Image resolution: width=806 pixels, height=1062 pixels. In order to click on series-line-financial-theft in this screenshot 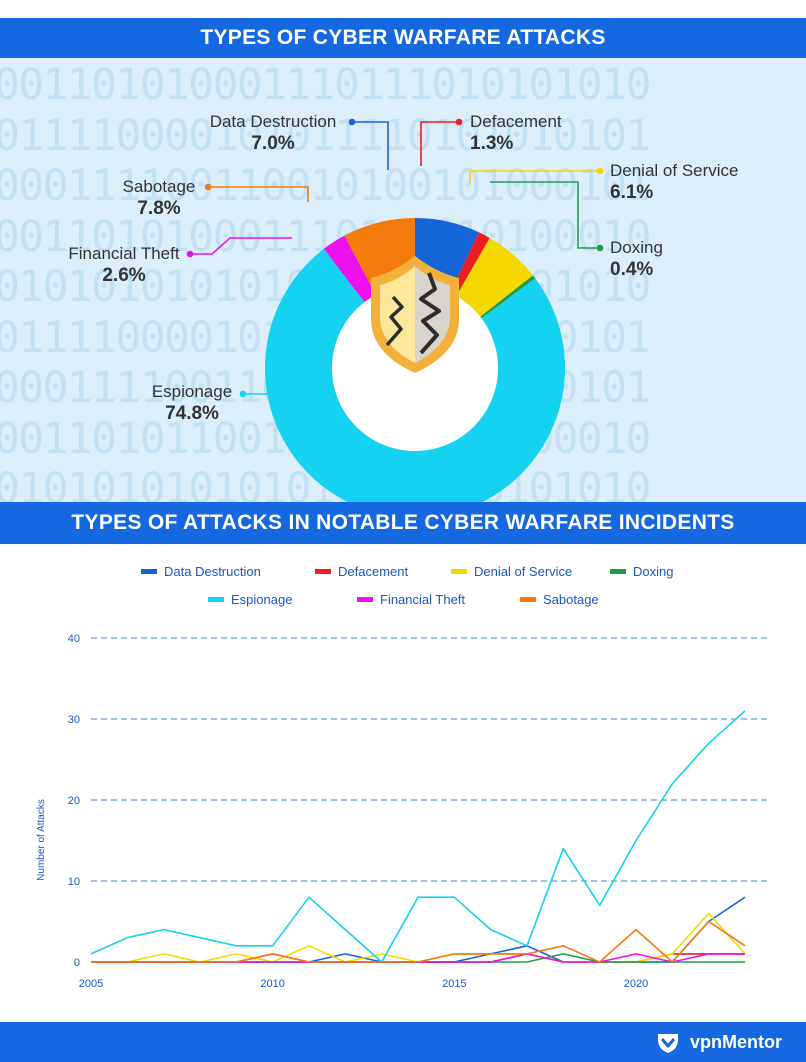, I will do `click(418, 958)`.